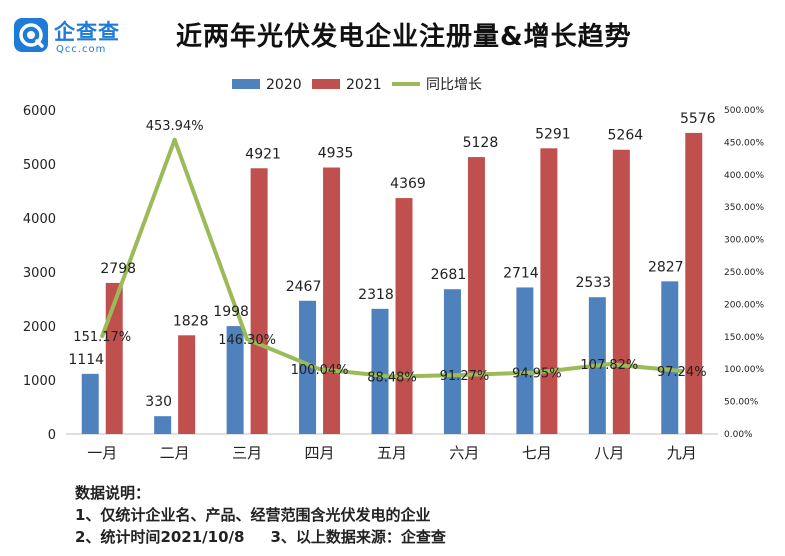  Describe the element at coordinates (39, 327) in the screenshot. I see `y-tick-label: 2000` at that location.